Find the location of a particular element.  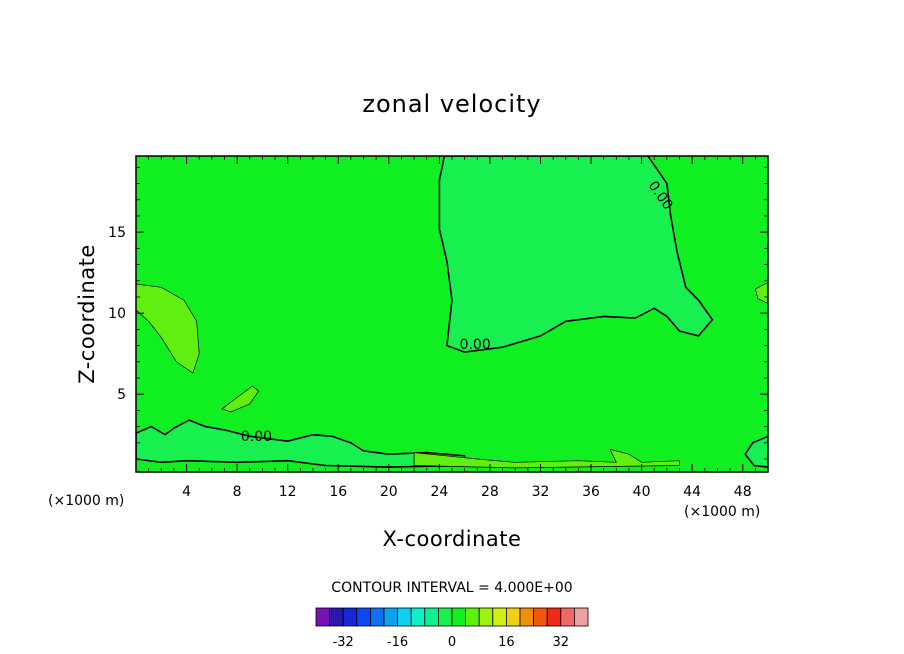

x-tick-label: 16 is located at coordinates (338, 492).